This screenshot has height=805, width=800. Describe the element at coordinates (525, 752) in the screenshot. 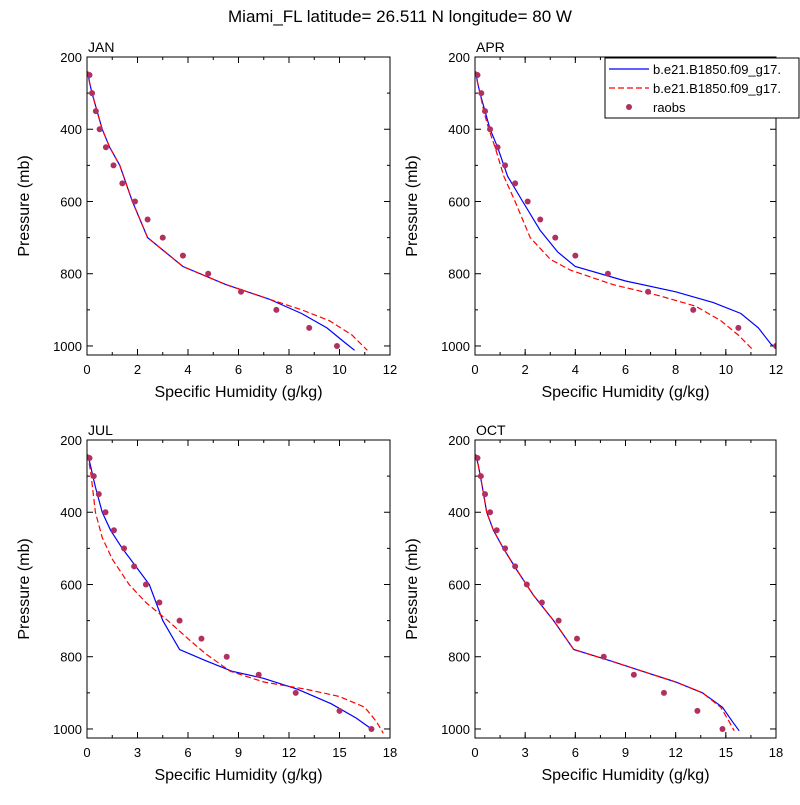

I see `x-tick-label: 3` at that location.